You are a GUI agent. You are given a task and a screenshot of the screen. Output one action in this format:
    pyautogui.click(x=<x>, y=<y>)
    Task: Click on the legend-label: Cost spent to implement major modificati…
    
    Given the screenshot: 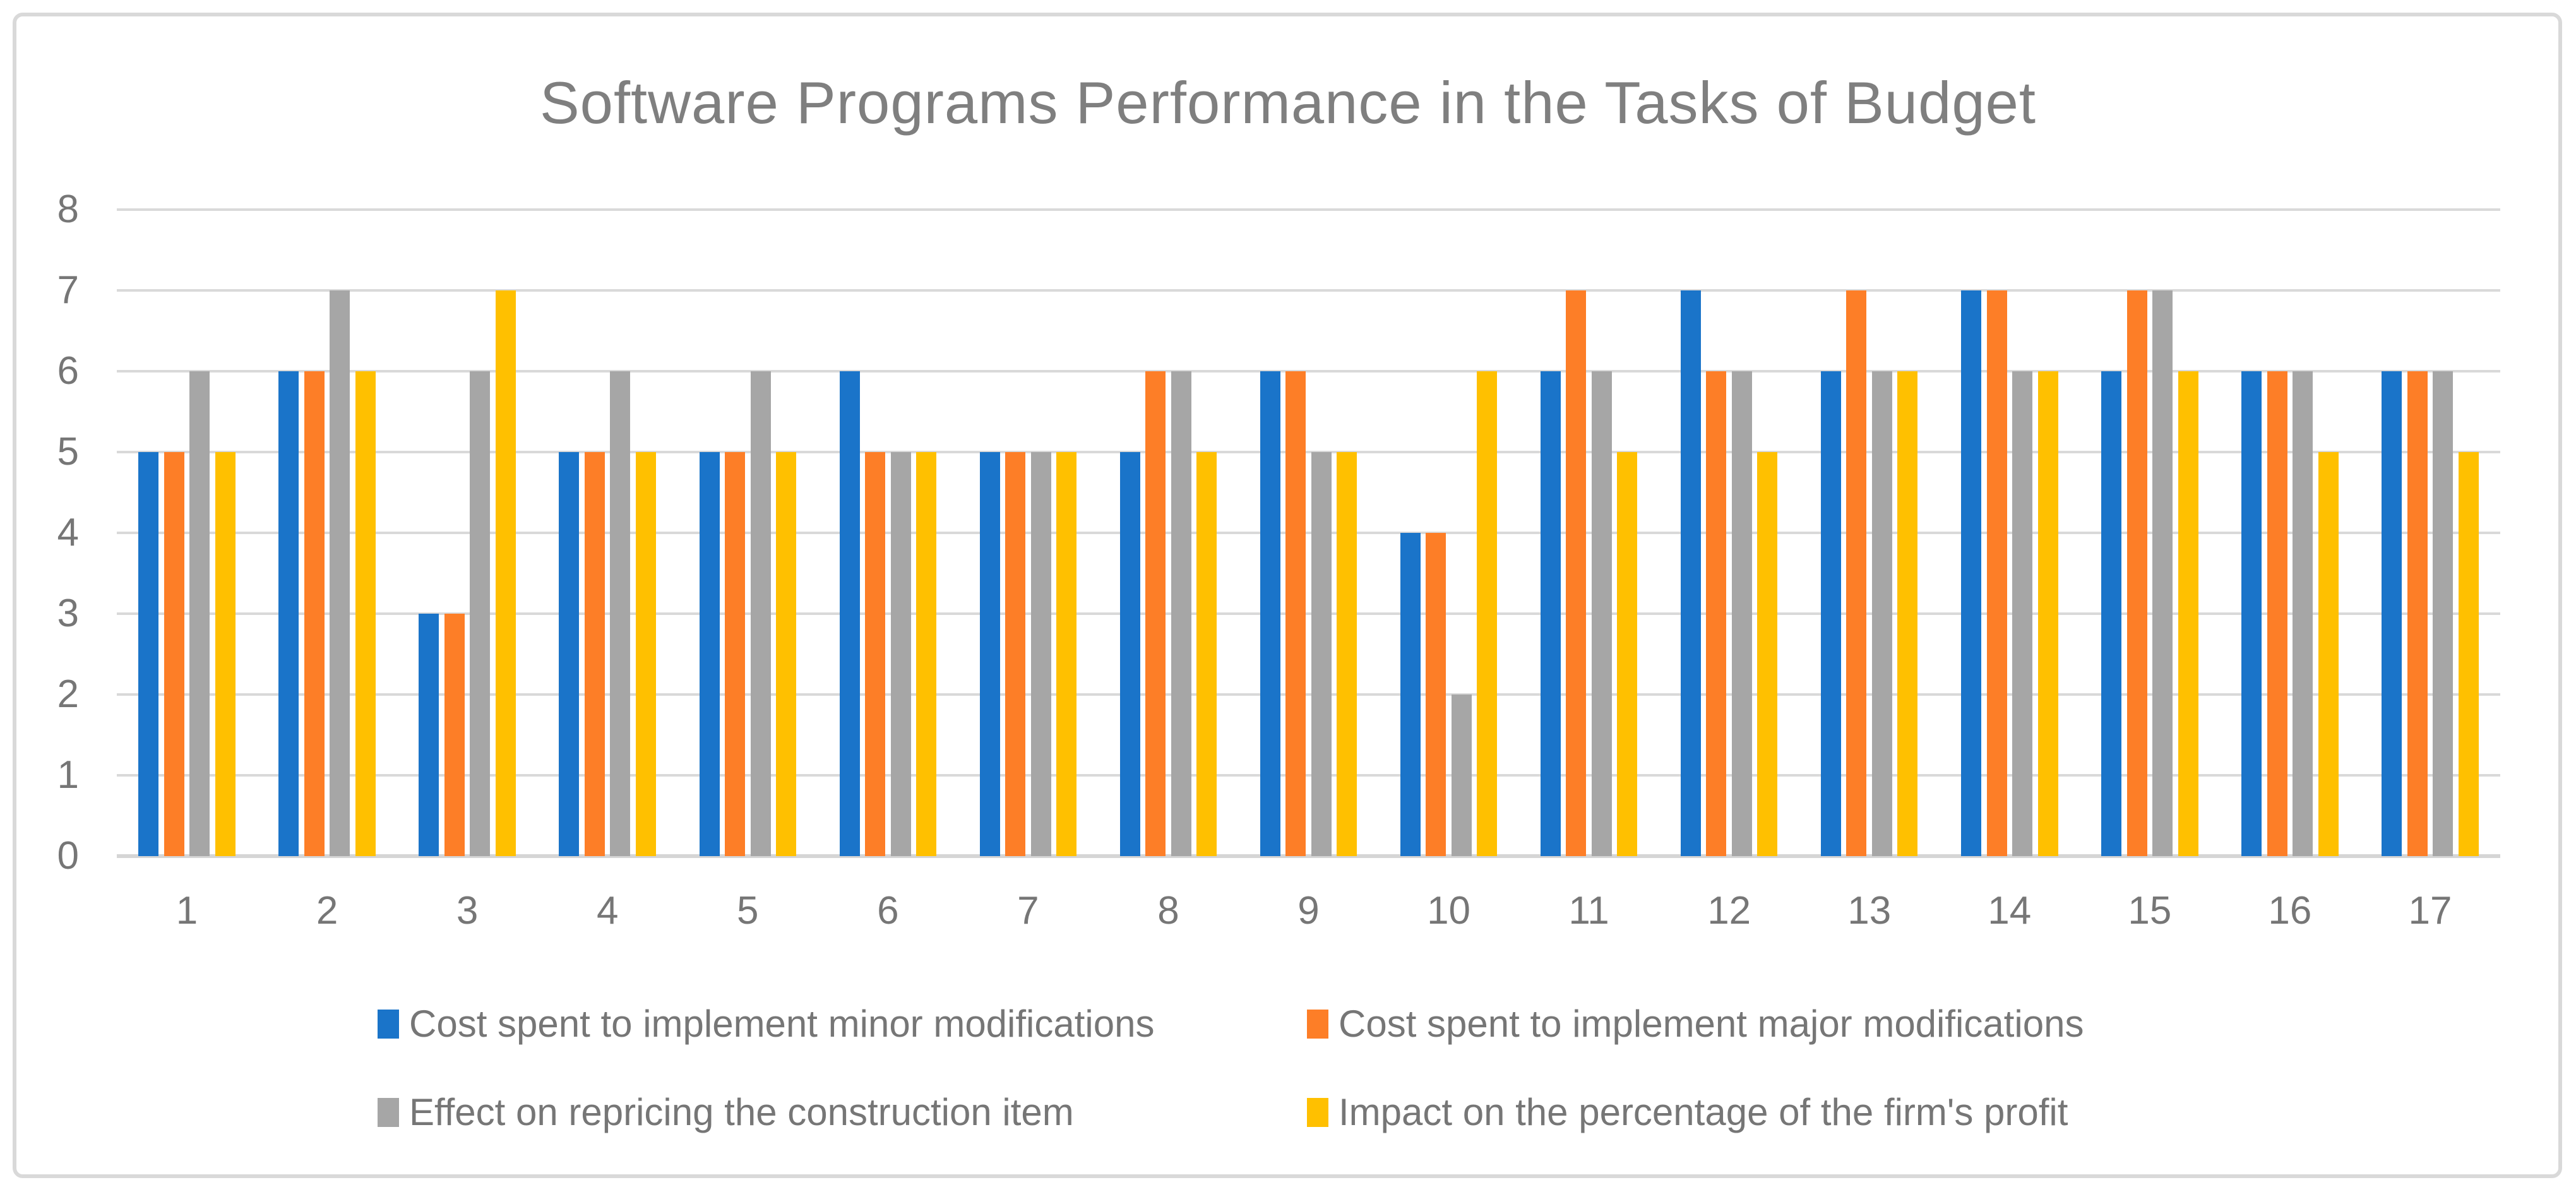 What is the action you would take?
    pyautogui.click(x=1711, y=1024)
    